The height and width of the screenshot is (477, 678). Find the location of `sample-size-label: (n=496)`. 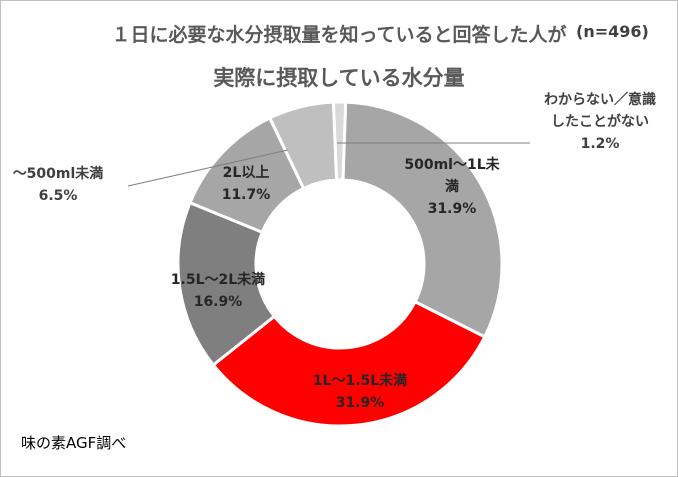

sample-size-label: (n=496) is located at coordinates (612, 31).